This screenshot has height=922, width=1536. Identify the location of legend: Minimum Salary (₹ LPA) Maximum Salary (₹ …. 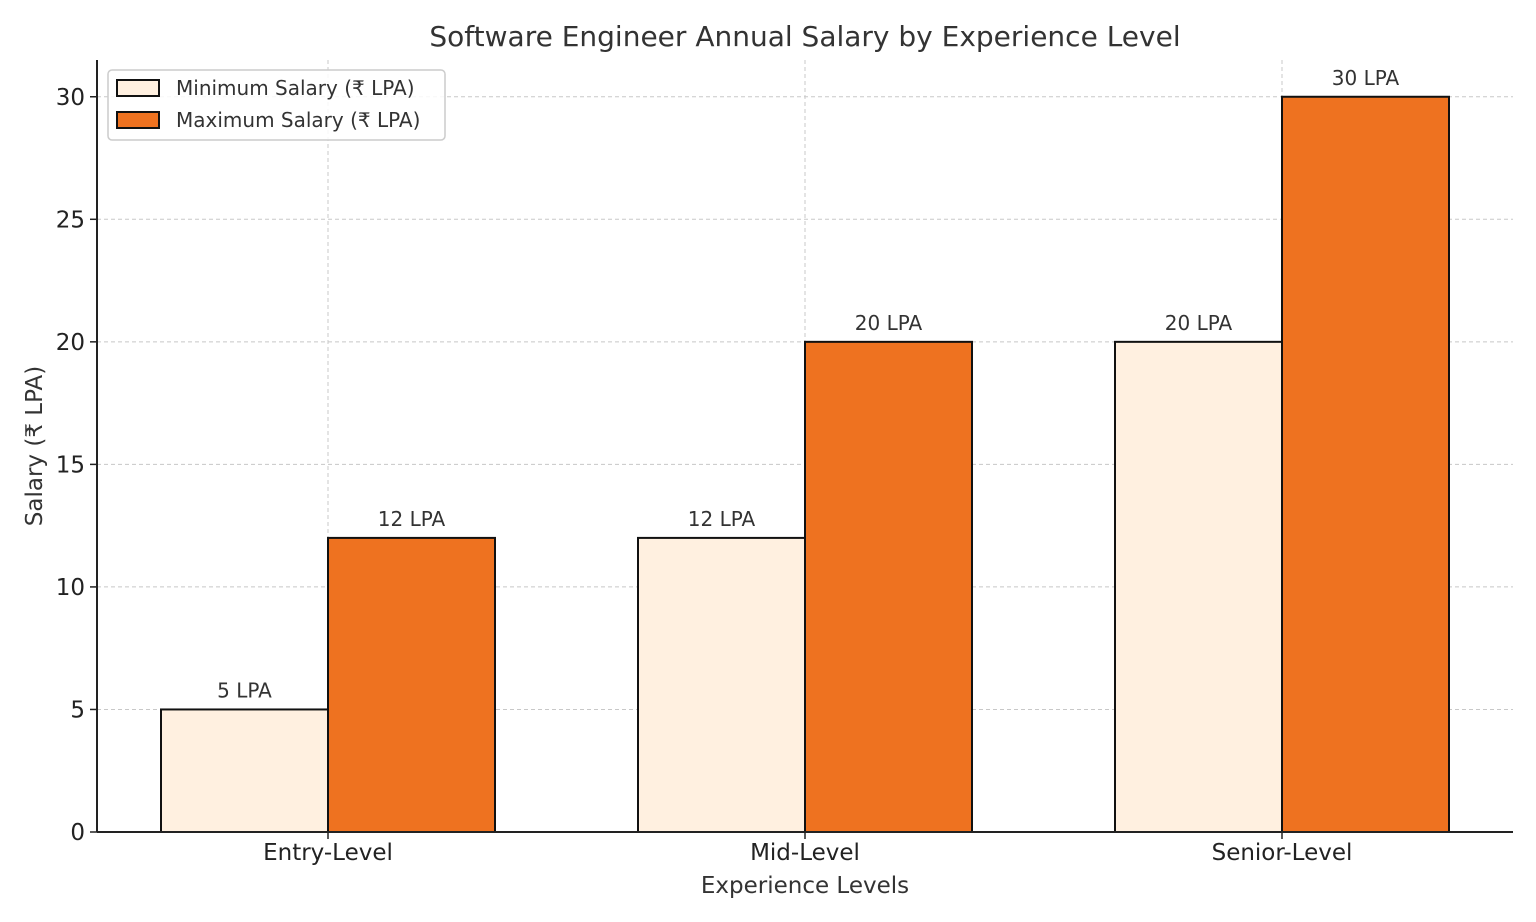
(276, 105).